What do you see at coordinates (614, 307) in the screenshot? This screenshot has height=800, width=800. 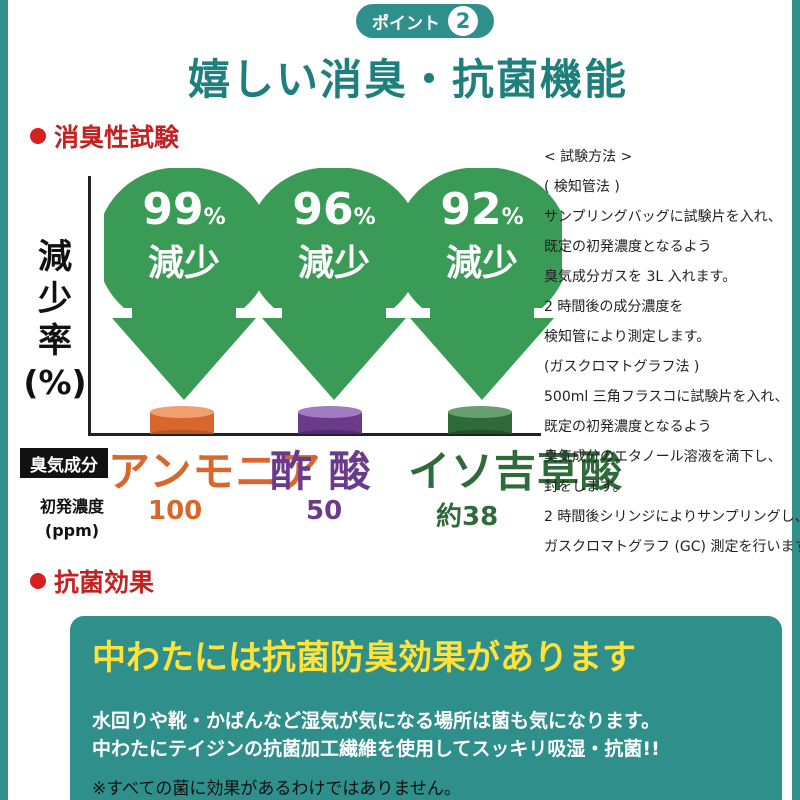 I see `method-line: 2 時間後の成分濃度を` at bounding box center [614, 307].